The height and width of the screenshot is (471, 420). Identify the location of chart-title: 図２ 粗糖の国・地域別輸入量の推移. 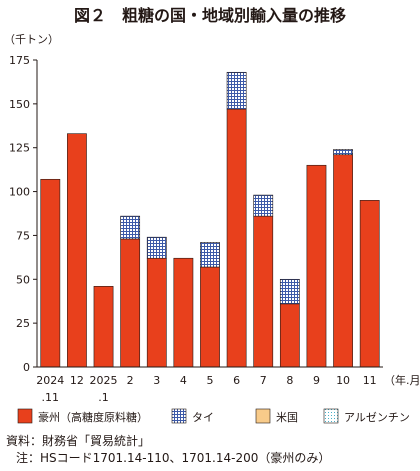
(210, 15).